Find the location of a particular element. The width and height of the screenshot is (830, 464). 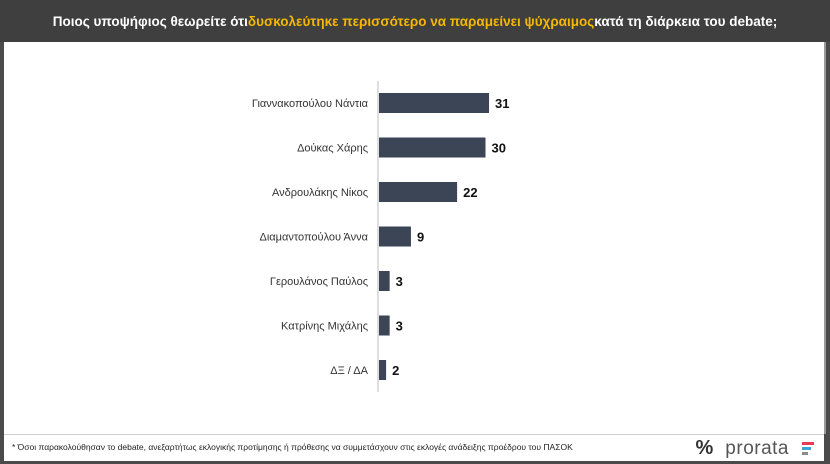

category-label: Δούκας Χάρης is located at coordinates (332, 149).